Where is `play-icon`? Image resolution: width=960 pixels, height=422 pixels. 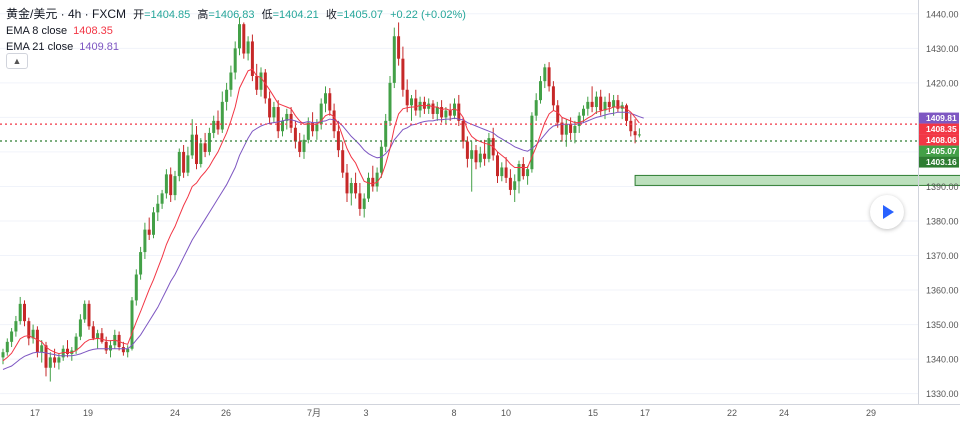
play-icon is located at coordinates (888, 212).